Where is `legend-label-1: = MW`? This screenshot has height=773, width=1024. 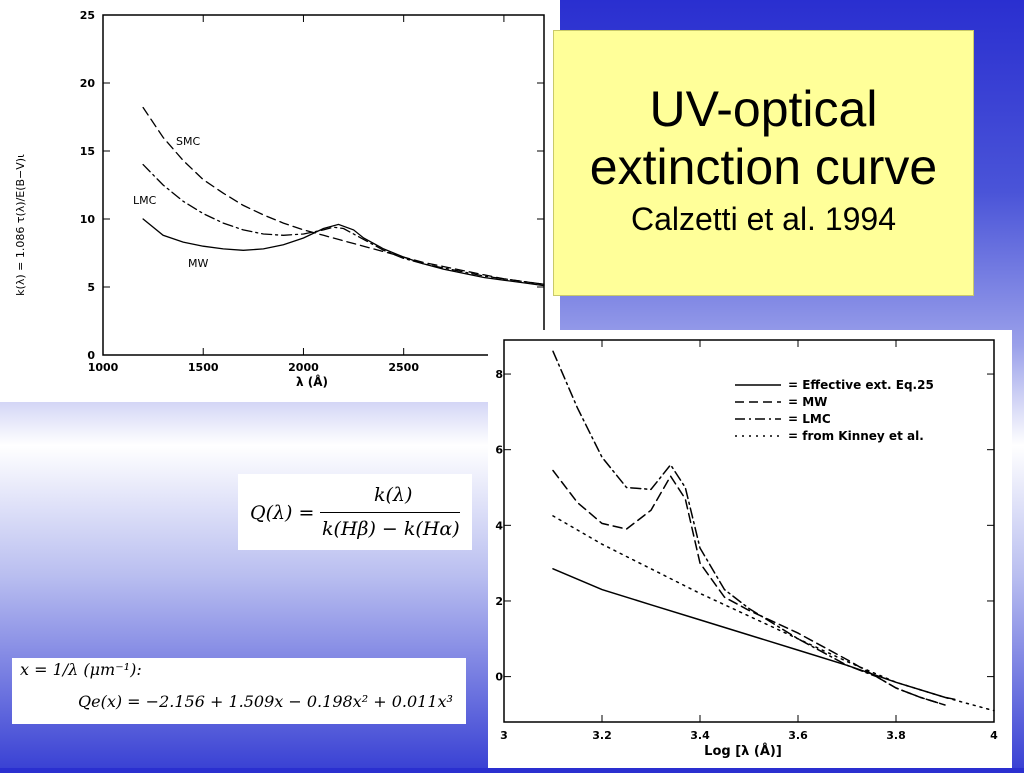 legend-label-1: = MW is located at coordinates (807, 402).